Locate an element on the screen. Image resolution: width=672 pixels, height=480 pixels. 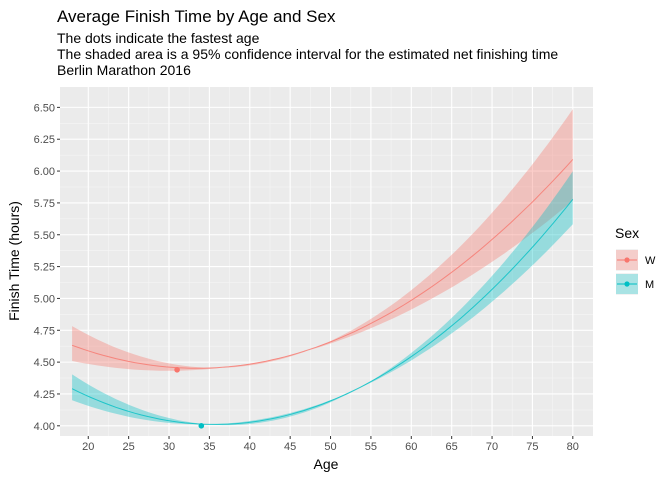
chart-subtitle-line-3: Berlin Marathon 2016 is located at coordinates (124, 70).